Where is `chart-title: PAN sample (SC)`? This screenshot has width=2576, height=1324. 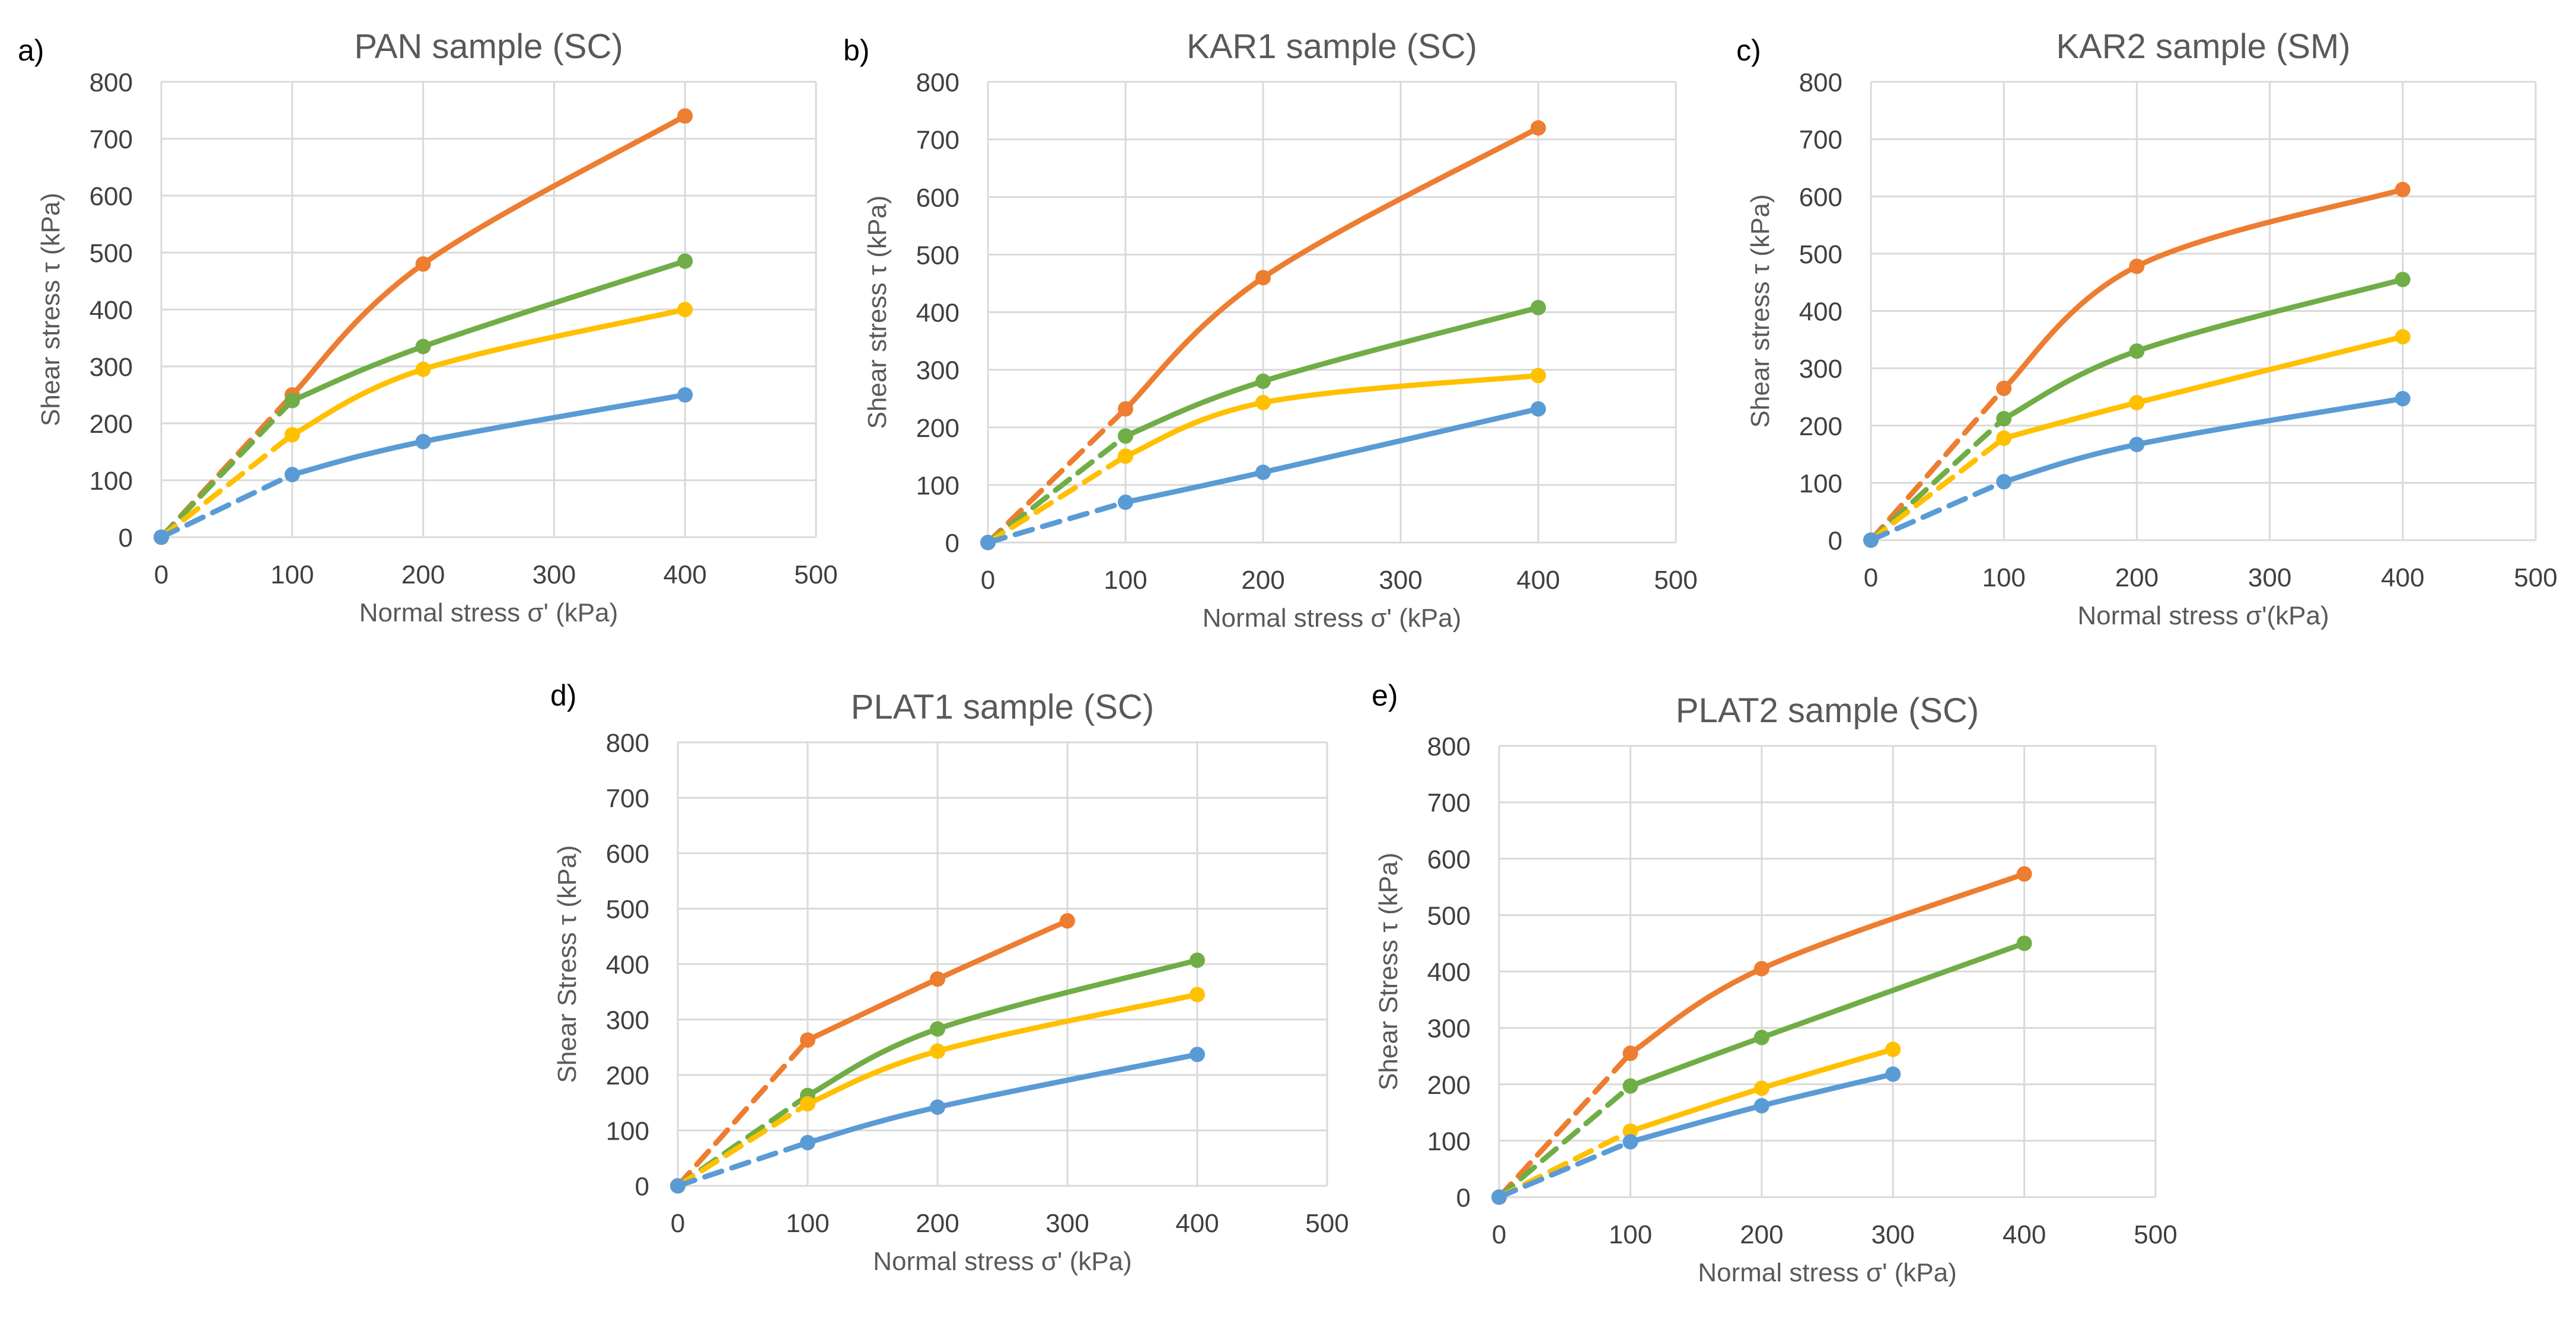
chart-title: PAN sample (SC) is located at coordinates (488, 46).